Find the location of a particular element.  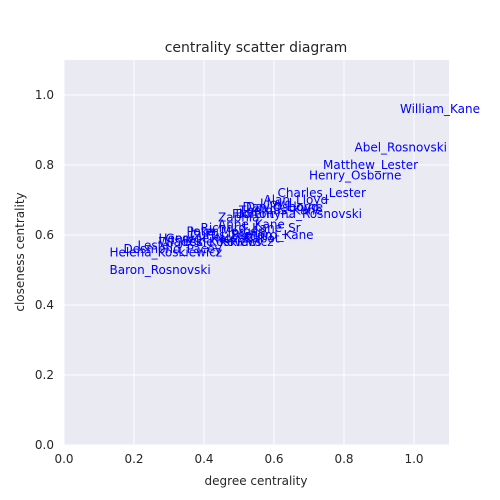

point-label: Abel_Rosnovski is located at coordinates (401, 148).